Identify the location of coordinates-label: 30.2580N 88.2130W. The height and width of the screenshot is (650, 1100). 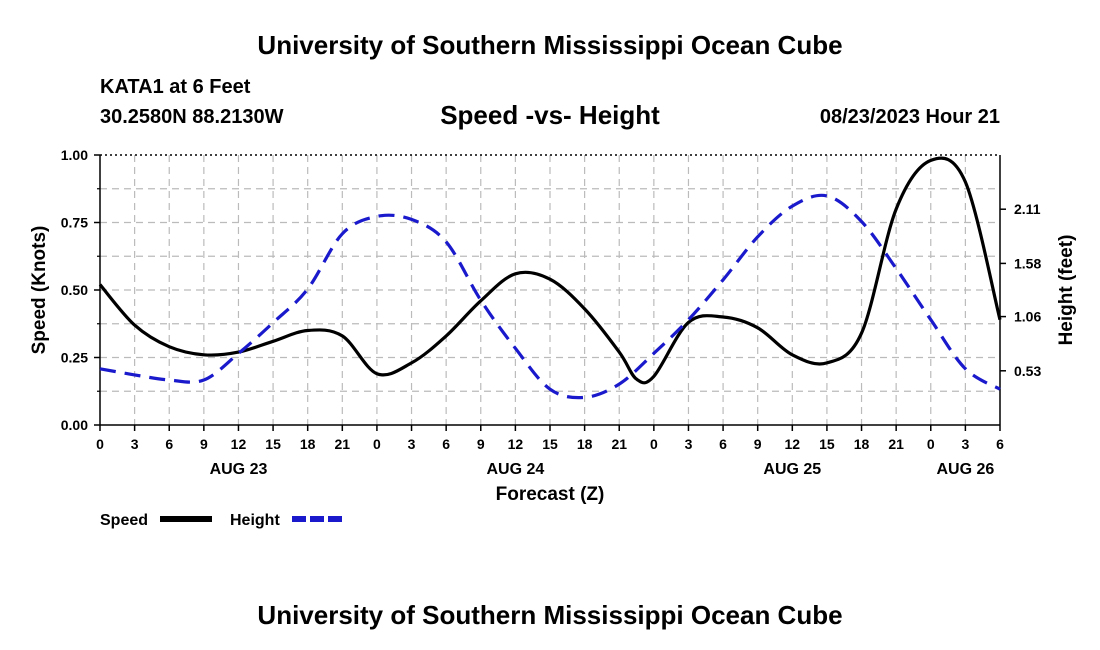
(192, 117).